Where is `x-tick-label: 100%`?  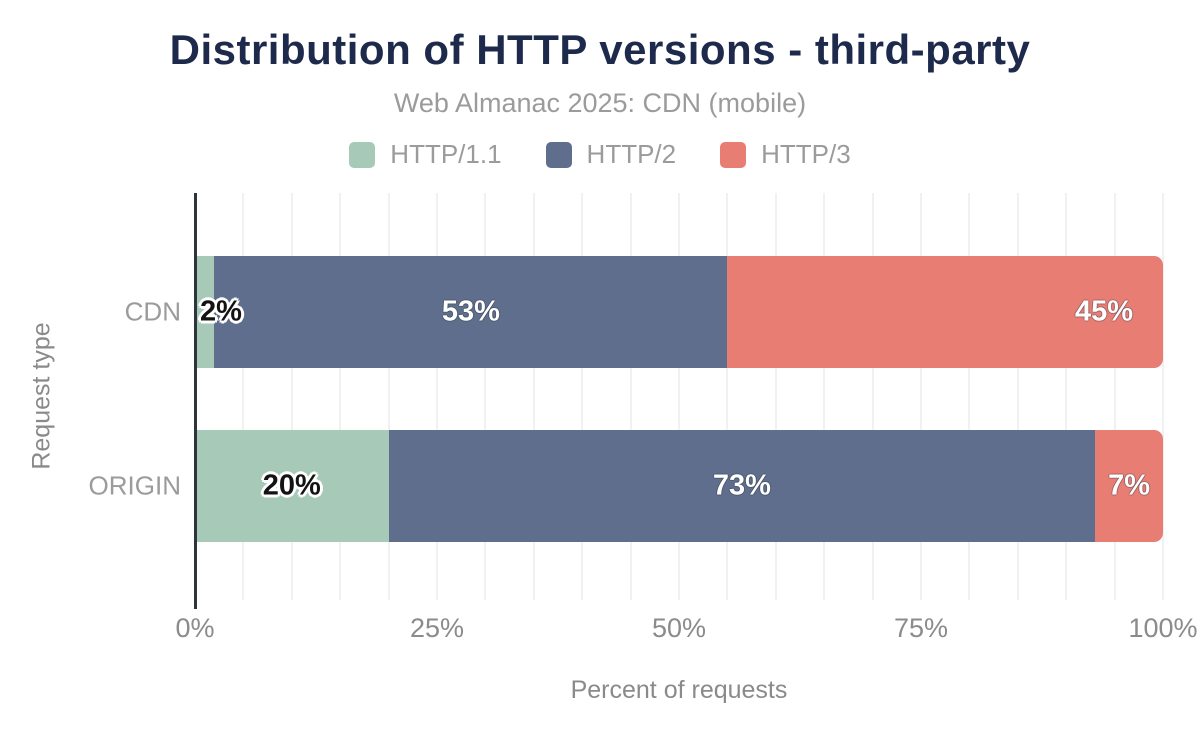 x-tick-label: 100% is located at coordinates (1163, 628).